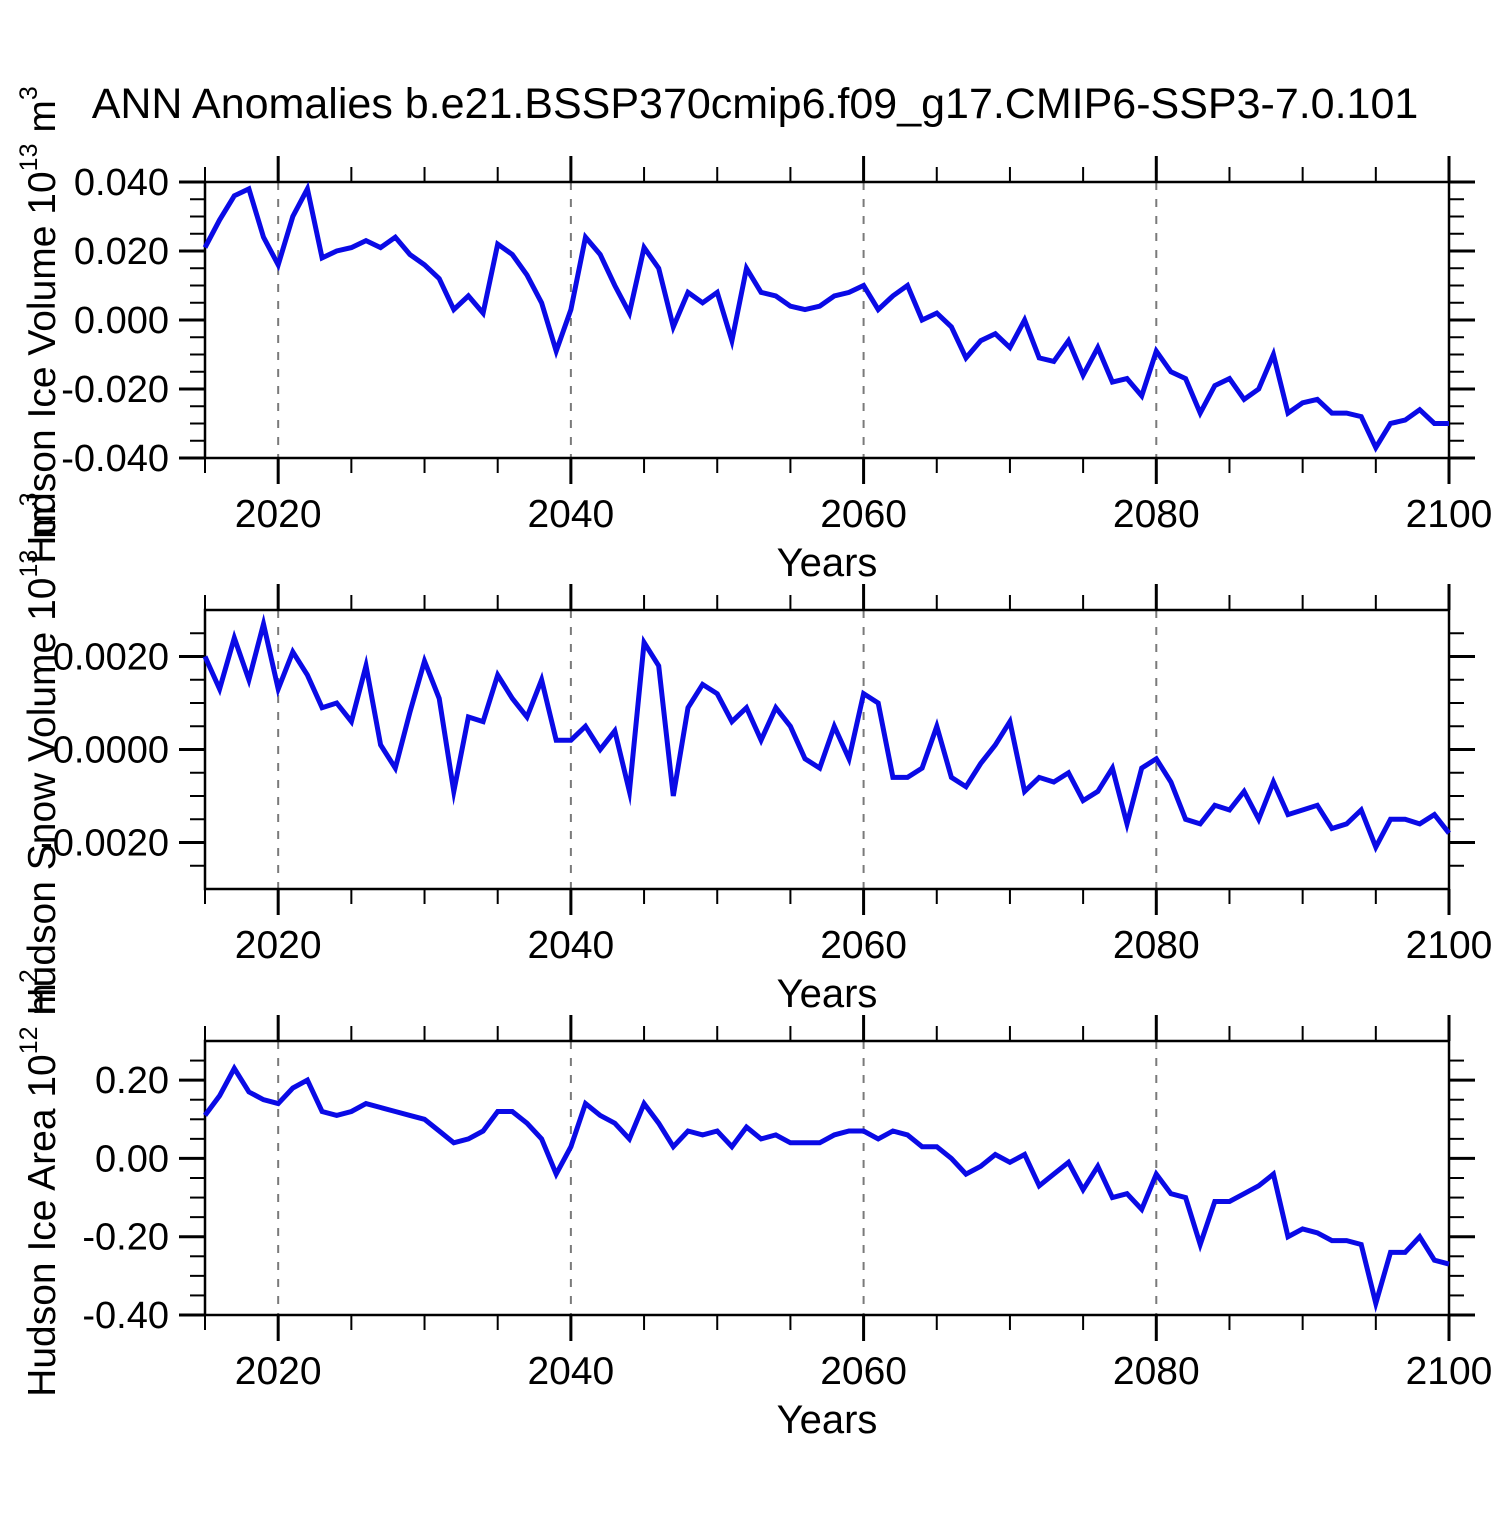 The width and height of the screenshot is (1500, 1533). Describe the element at coordinates (42, 1225) in the screenshot. I see `y-axis-title-text: Hudson Ice Area 10` at that location.